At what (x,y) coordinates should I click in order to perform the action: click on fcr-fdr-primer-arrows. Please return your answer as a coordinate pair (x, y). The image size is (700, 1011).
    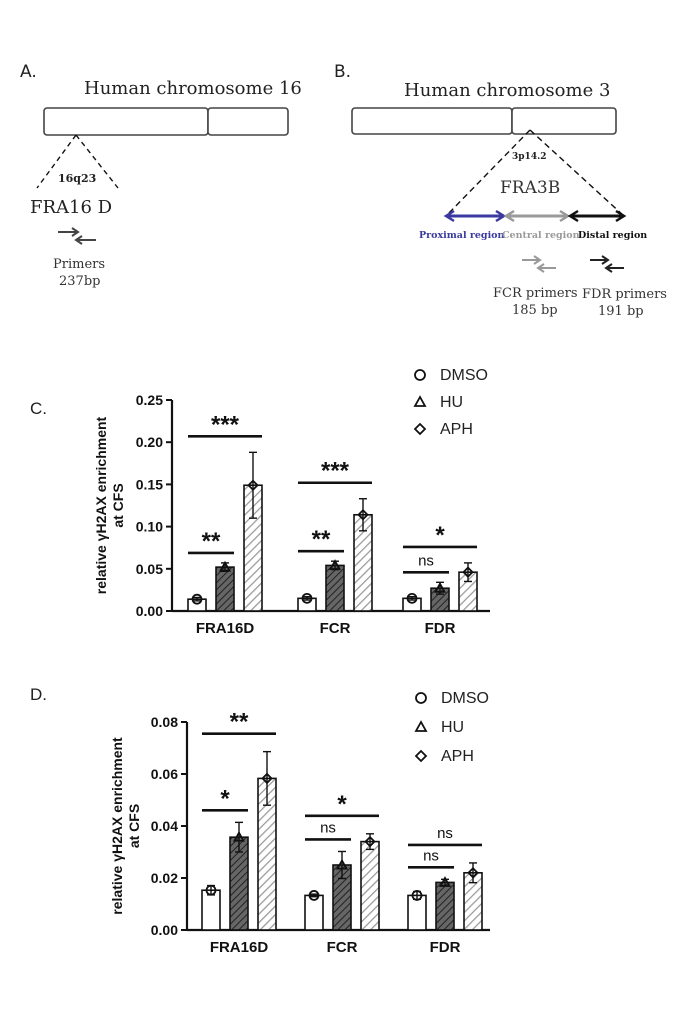
    Looking at the image, I should click on (573, 264).